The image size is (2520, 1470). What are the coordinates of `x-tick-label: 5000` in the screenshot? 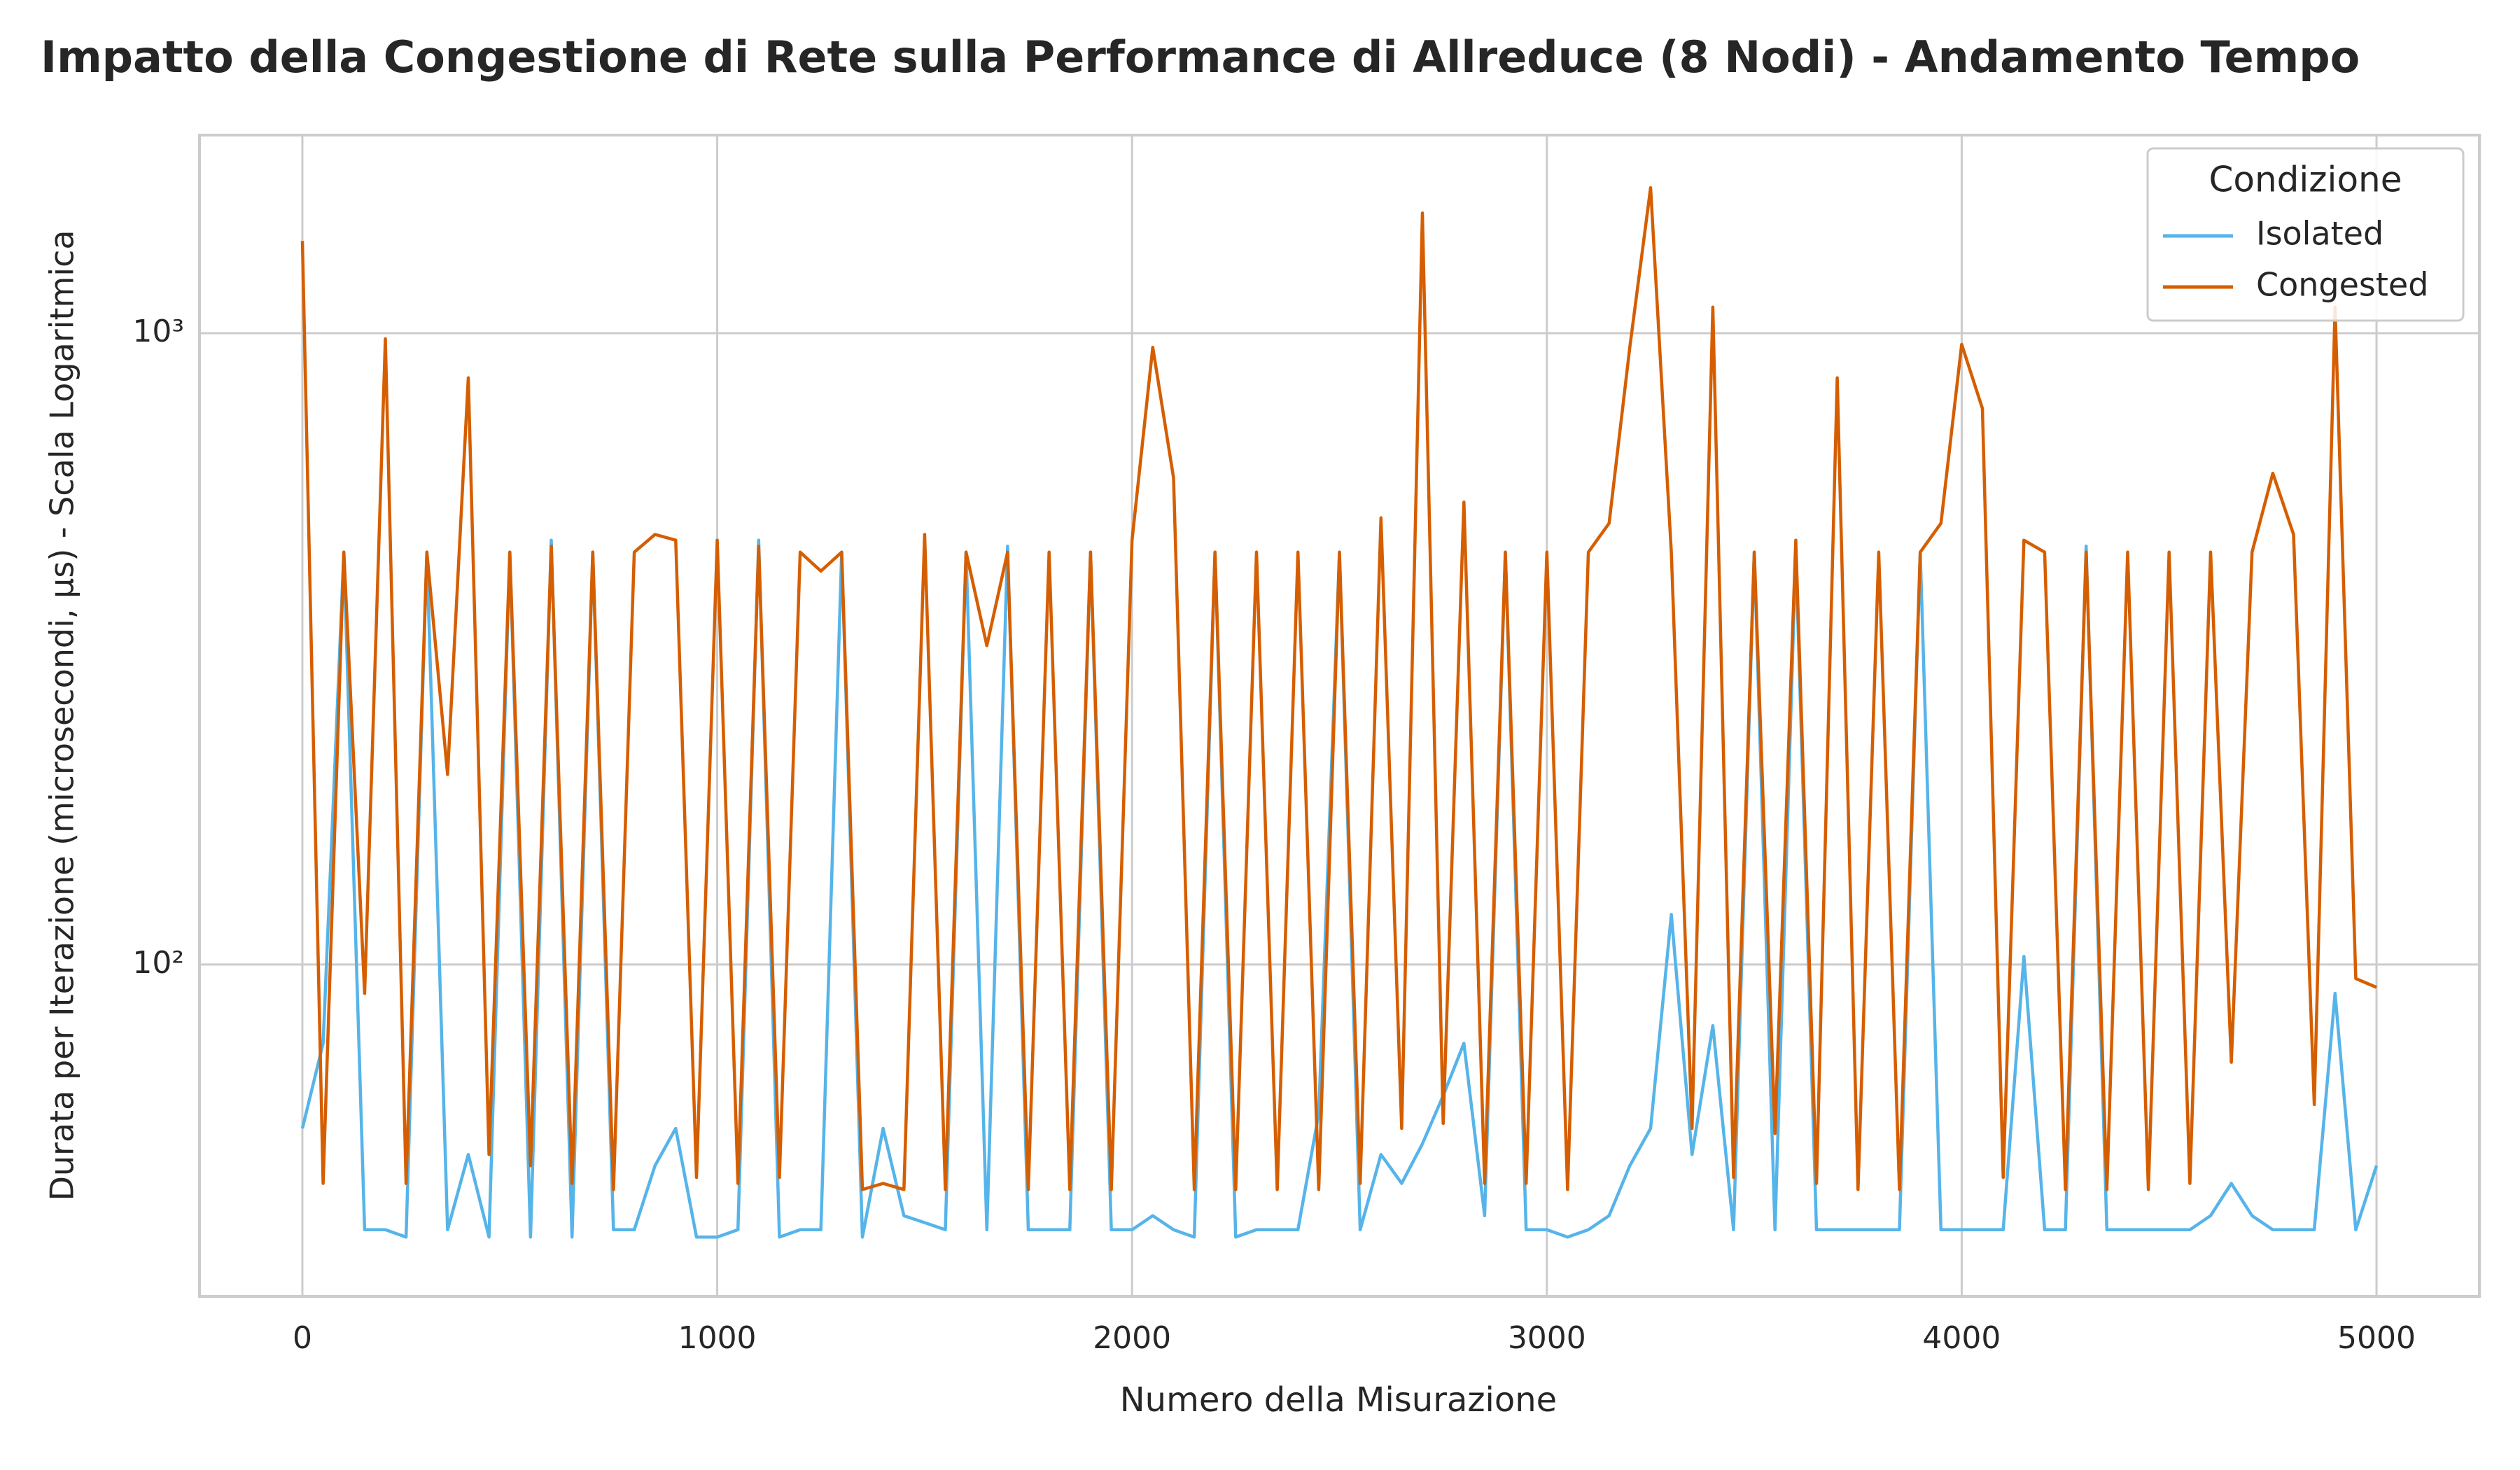 It's located at (2376, 1338).